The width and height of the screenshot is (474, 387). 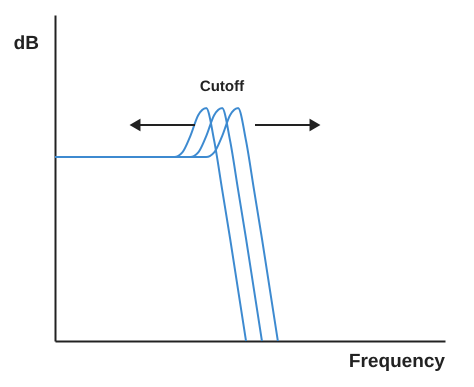 I want to click on text: Cutoff, so click(x=223, y=86).